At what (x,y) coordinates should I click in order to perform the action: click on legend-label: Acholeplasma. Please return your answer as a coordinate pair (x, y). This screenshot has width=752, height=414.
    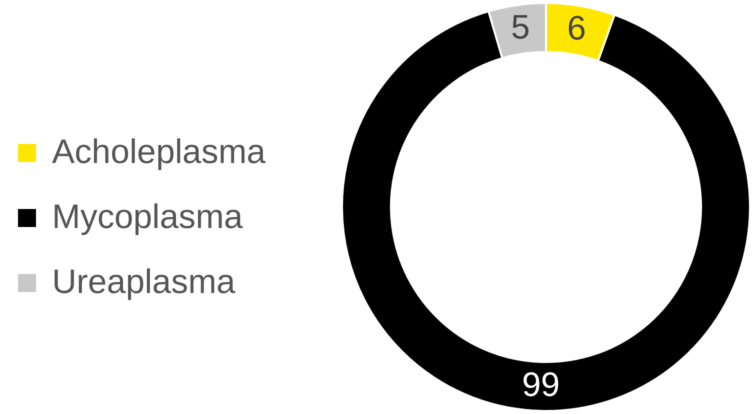
    Looking at the image, I should click on (159, 152).